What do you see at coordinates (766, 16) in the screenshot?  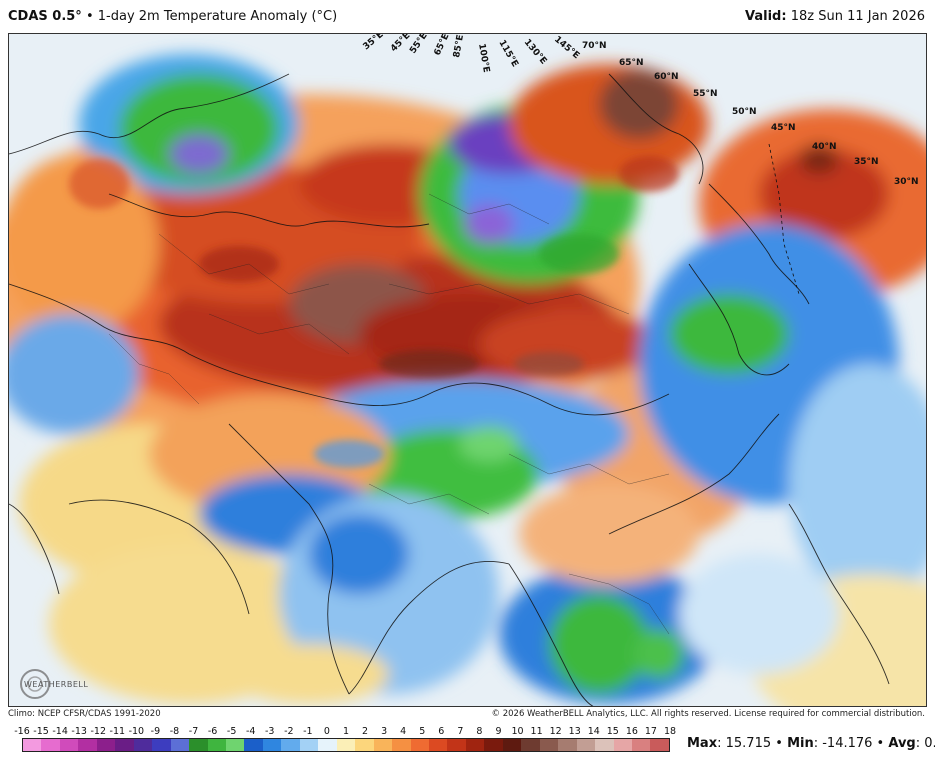 I see `valid-label: Valid:` at bounding box center [766, 16].